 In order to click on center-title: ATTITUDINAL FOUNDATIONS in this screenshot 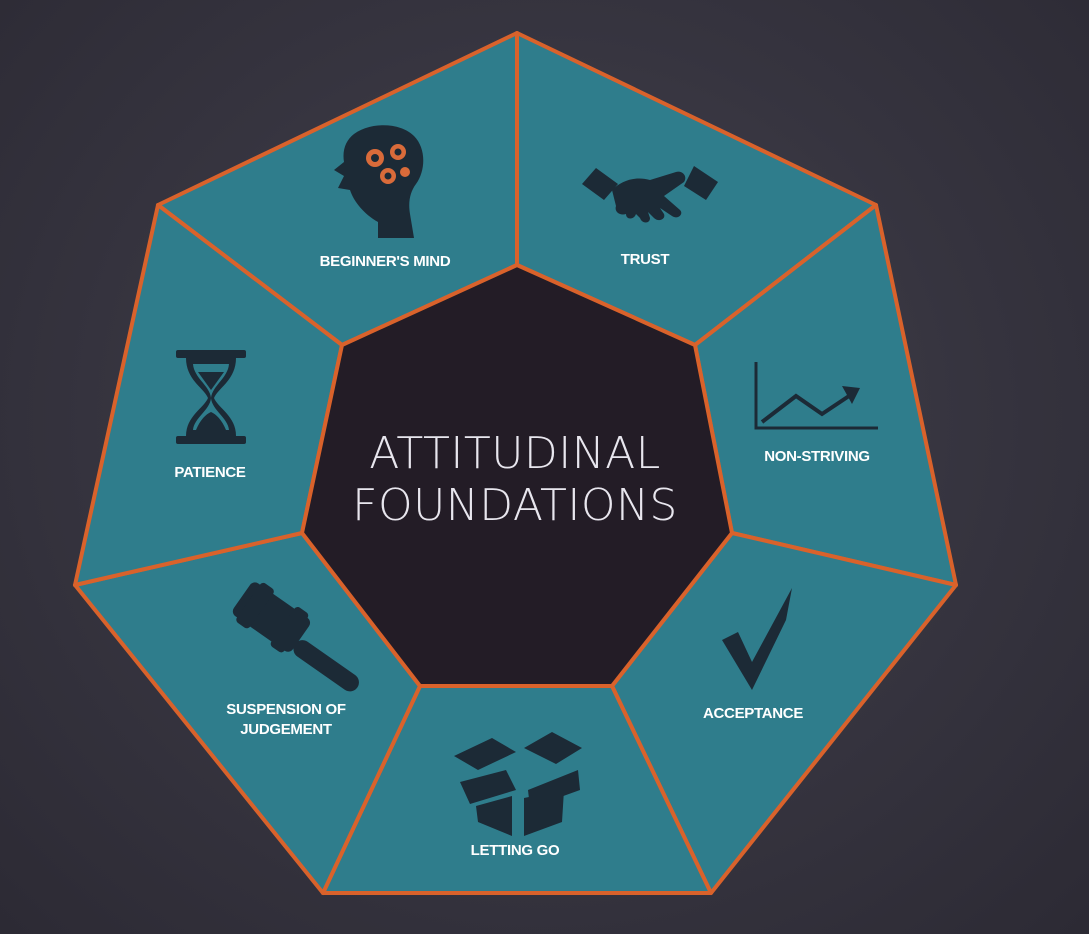, I will do `click(515, 480)`.